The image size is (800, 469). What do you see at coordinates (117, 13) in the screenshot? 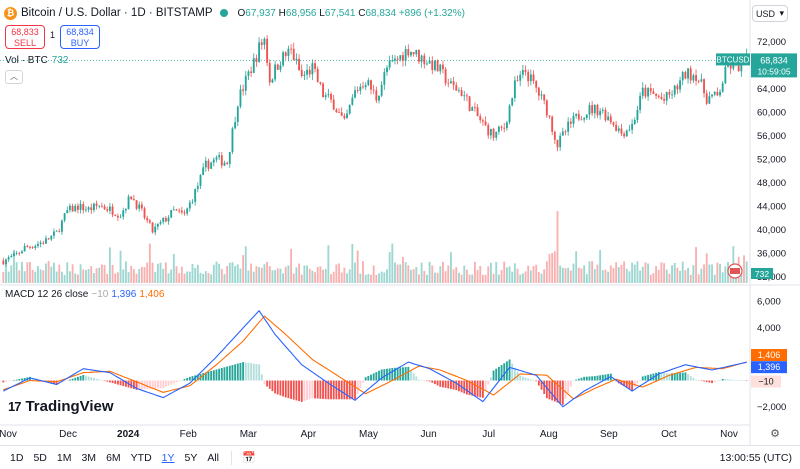
I see `symbol-title: Bitcoin / U.S. Dollar · 1D · BITSTAMP` at bounding box center [117, 13].